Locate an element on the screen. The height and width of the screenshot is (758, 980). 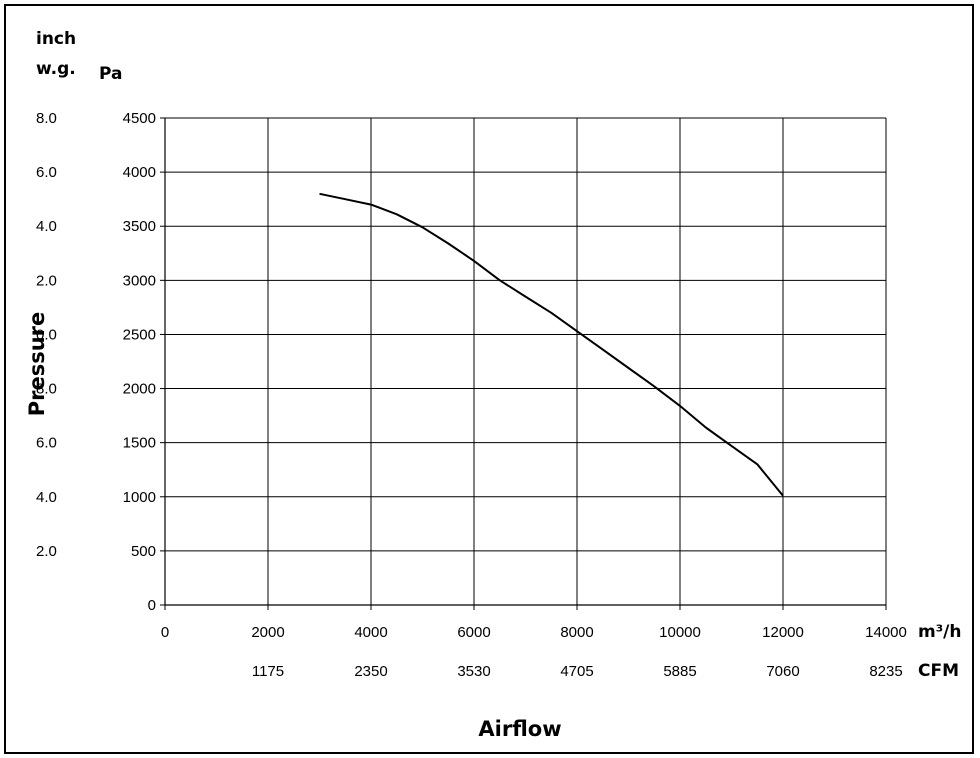
y-tick-label: 4500 is located at coordinates (139, 118).